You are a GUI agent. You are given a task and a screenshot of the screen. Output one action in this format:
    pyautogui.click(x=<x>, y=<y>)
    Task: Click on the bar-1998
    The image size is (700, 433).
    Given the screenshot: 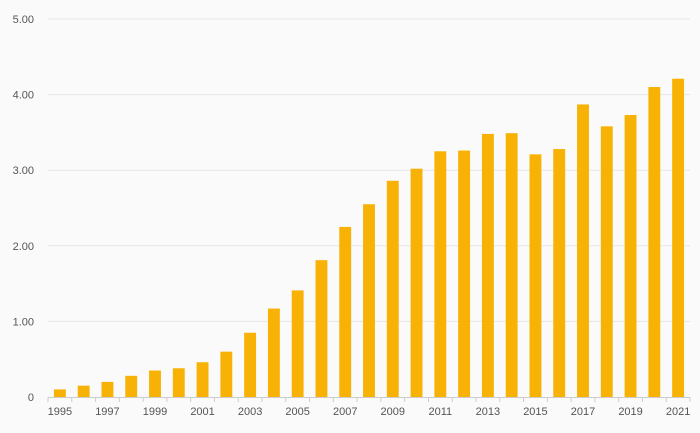 What is the action you would take?
    pyautogui.click(x=131, y=386)
    